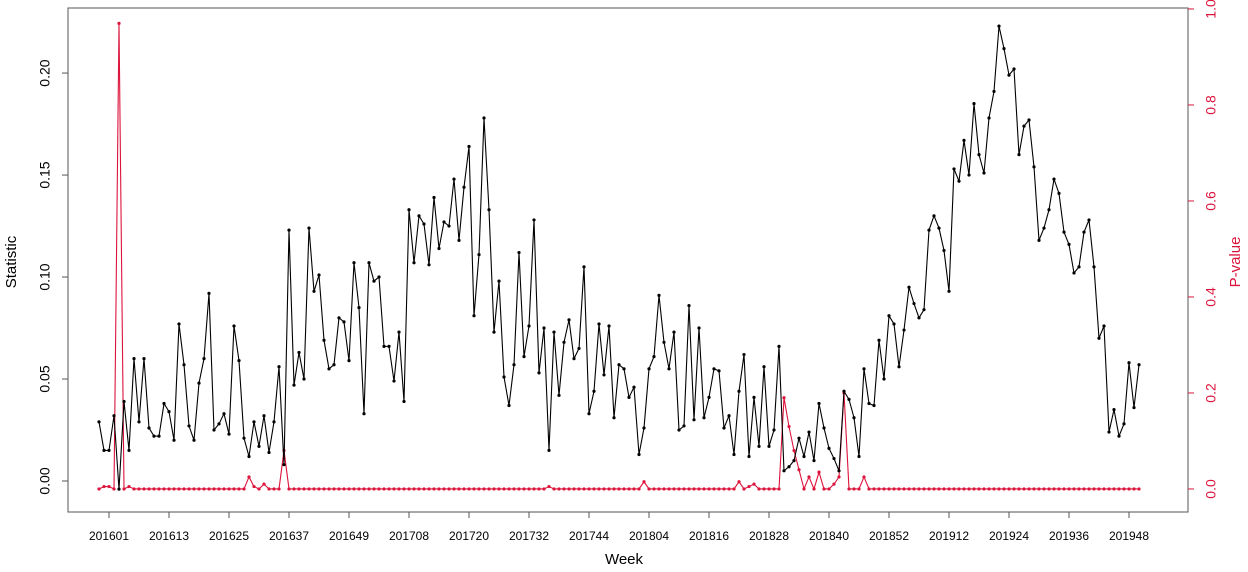 The width and height of the screenshot is (1248, 572). Describe the element at coordinates (229, 536) in the screenshot. I see `x-tick-label: 201625` at that location.